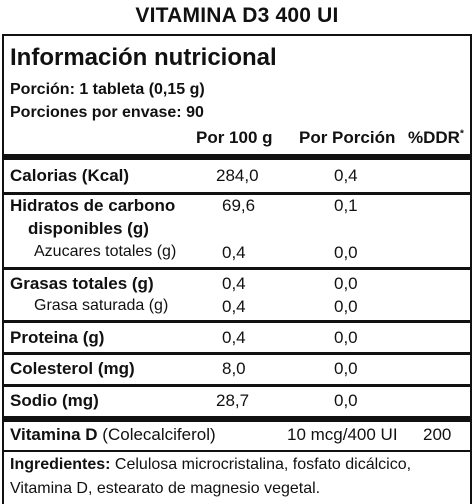 The width and height of the screenshot is (474, 504). What do you see at coordinates (107, 89) in the screenshot?
I see `portion-size: Porción: 1 tableta (0,15 g)` at bounding box center [107, 89].